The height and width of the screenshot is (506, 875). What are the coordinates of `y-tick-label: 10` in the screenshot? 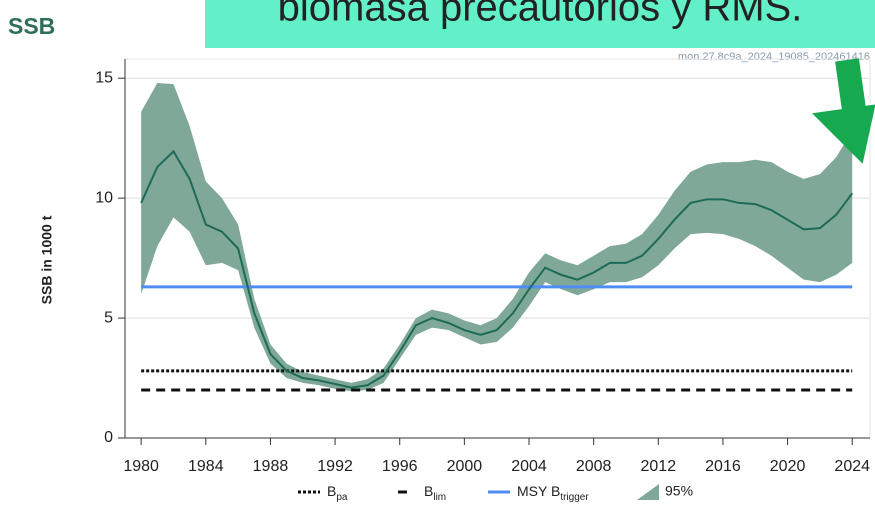 It's located at (104, 197).